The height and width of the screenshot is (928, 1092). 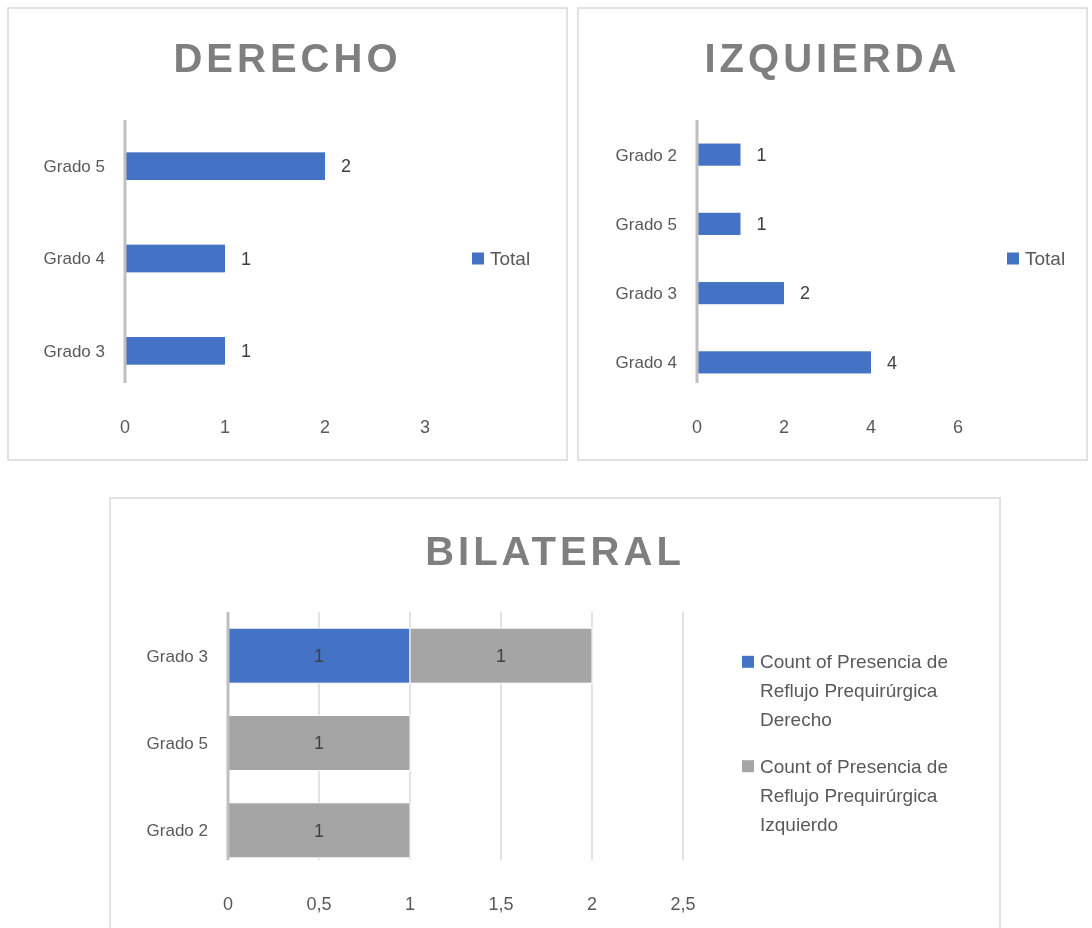 What do you see at coordinates (892, 362) in the screenshot?
I see `data-label: 4` at bounding box center [892, 362].